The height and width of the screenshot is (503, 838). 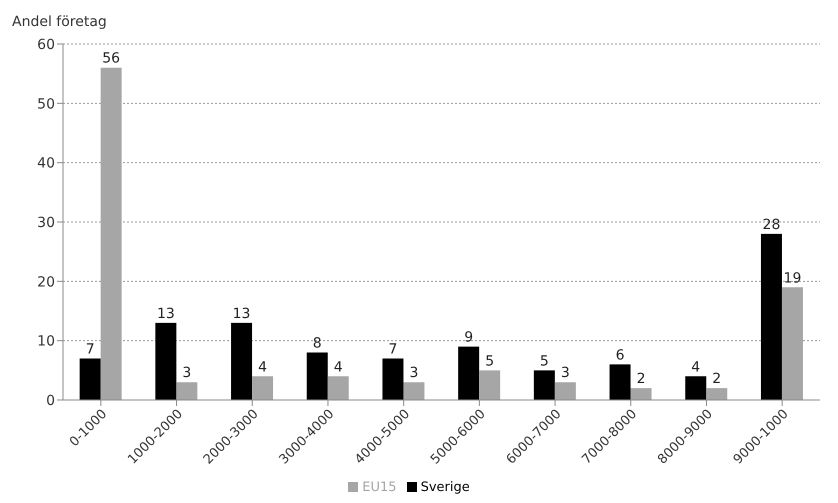 What do you see at coordinates (46, 44) in the screenshot?
I see `y-tick-label: 60` at bounding box center [46, 44].